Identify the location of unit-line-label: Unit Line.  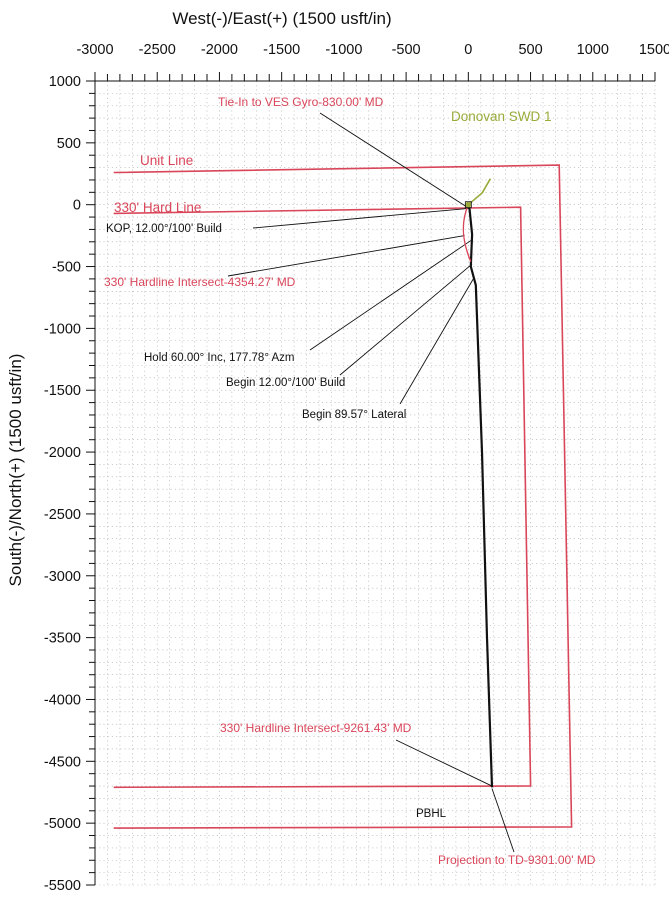
(166, 160).